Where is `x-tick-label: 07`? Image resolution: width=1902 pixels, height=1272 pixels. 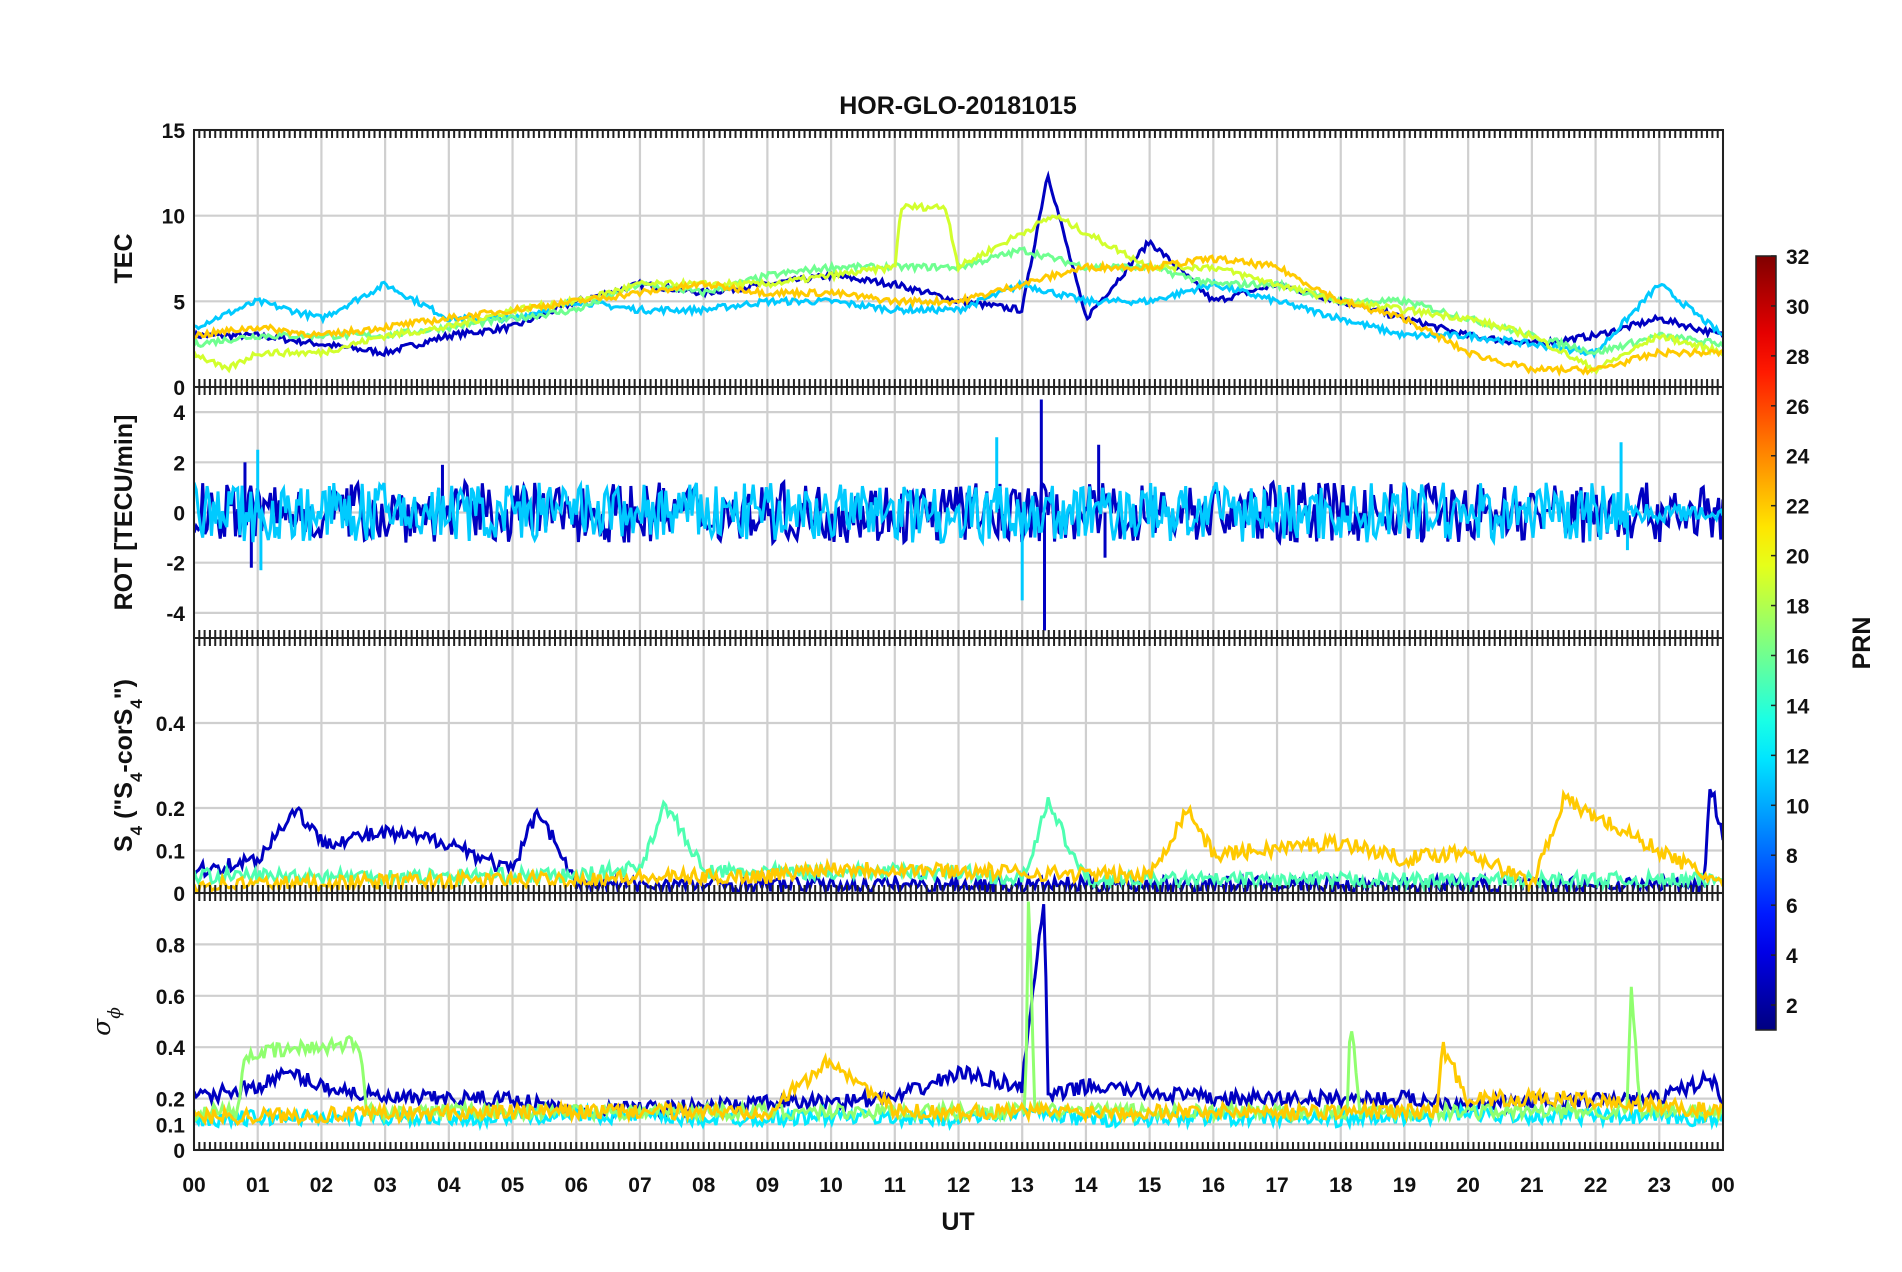
x-tick-label: 07 is located at coordinates (639, 1185).